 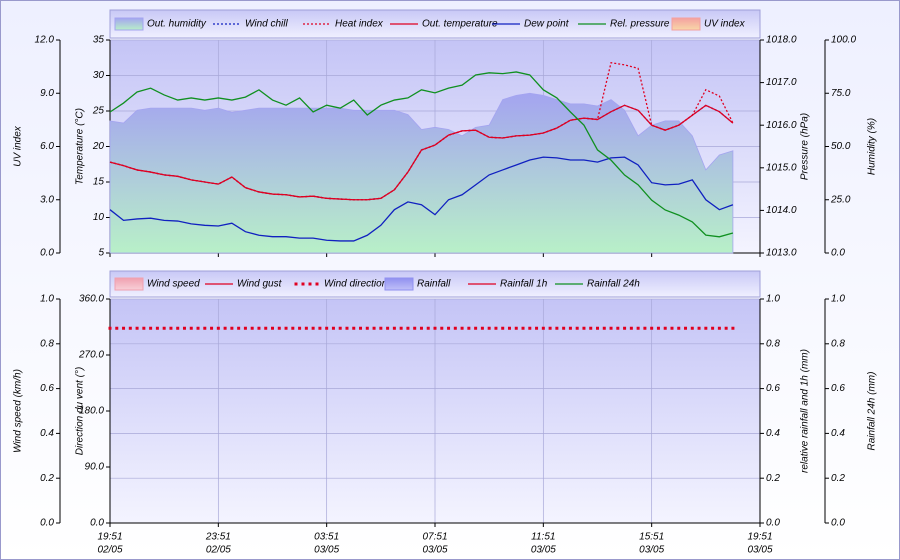 What do you see at coordinates (99, 40) in the screenshot?
I see `y-tick-label: 35` at bounding box center [99, 40].